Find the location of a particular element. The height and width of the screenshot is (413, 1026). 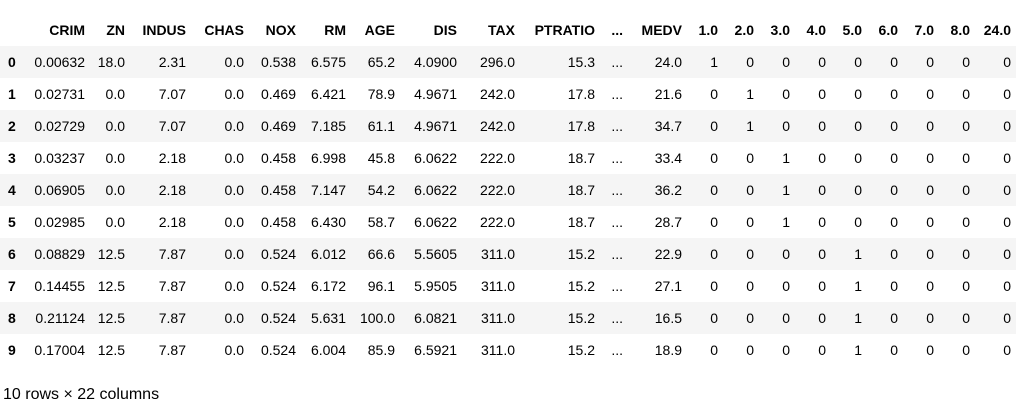

table-cell: 21.6 is located at coordinates (668, 94).